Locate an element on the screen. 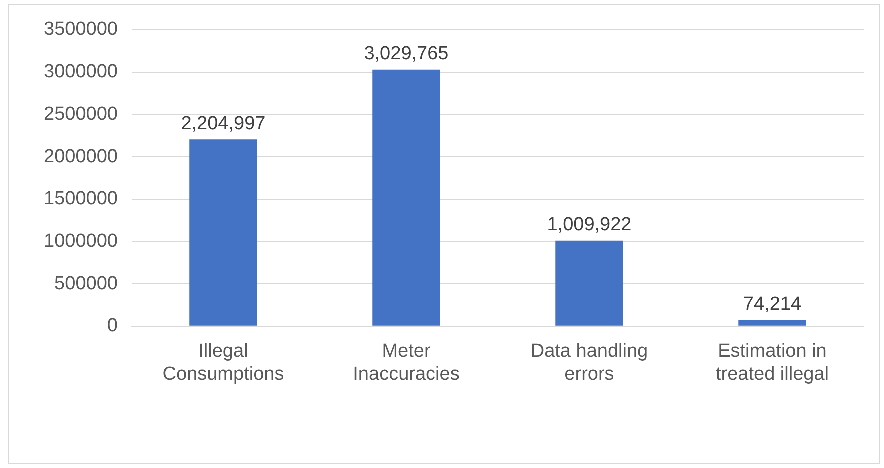 The width and height of the screenshot is (884, 468). y-tick-label: 1500000 is located at coordinates (81, 199).